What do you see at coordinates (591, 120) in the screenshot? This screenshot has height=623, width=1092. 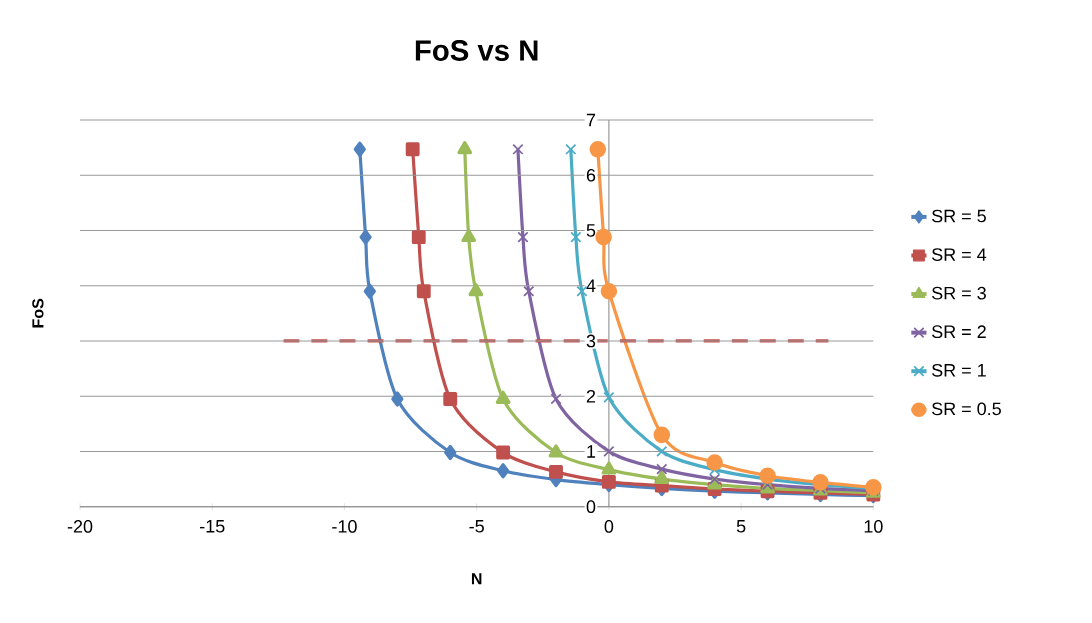 I see `y-tick-label: 7` at bounding box center [591, 120].